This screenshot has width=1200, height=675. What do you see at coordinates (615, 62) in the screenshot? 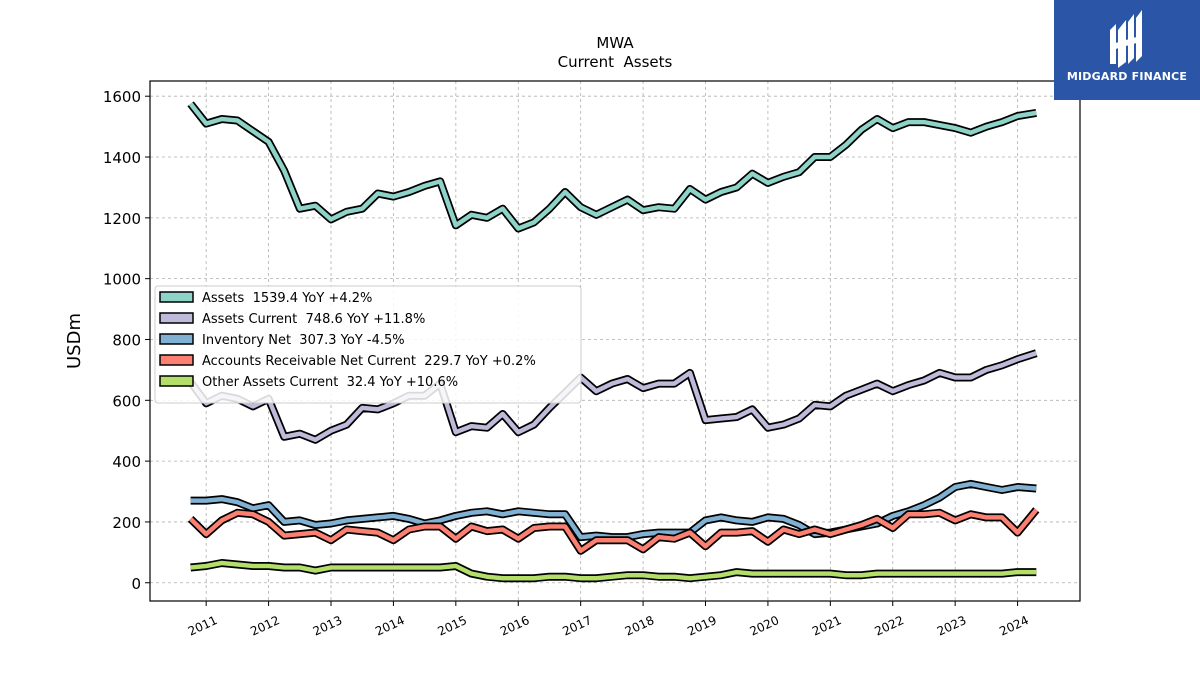
I see `chart-subtitle: Current Assets` at bounding box center [615, 62].